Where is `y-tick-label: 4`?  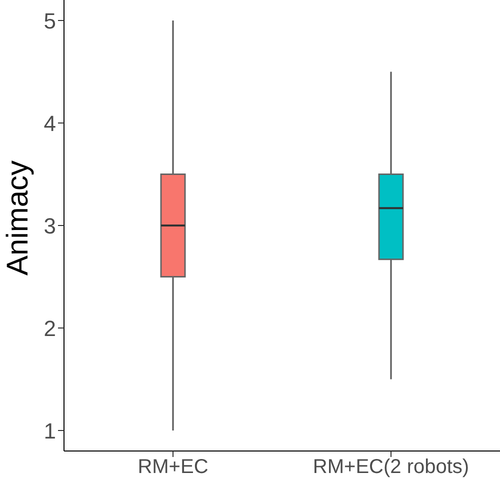 y-tick-label: 4 is located at coordinates (50, 123).